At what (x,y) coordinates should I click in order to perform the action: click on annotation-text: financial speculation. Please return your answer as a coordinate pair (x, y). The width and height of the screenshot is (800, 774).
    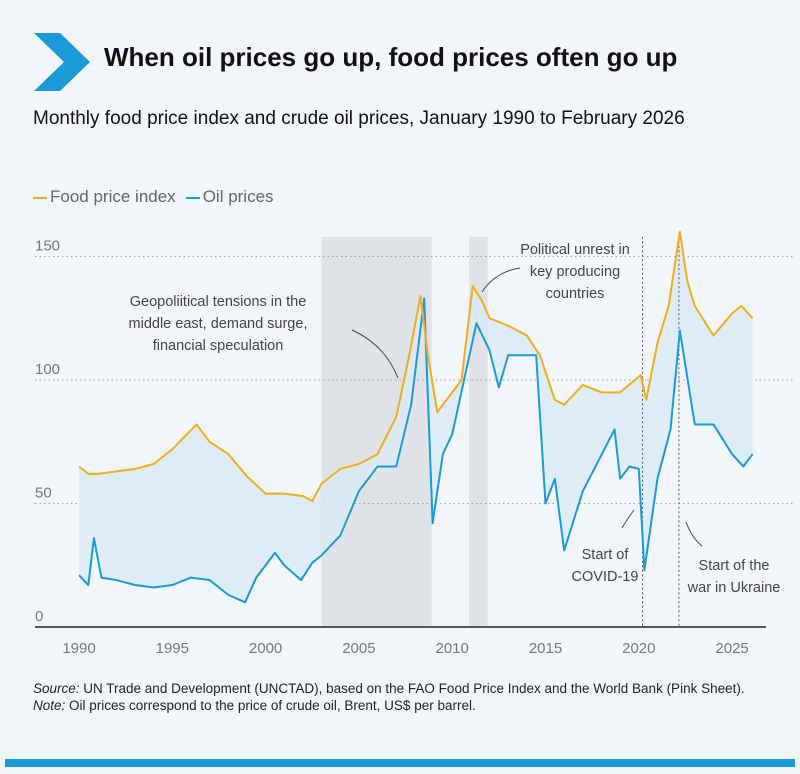
    Looking at the image, I should click on (218, 346).